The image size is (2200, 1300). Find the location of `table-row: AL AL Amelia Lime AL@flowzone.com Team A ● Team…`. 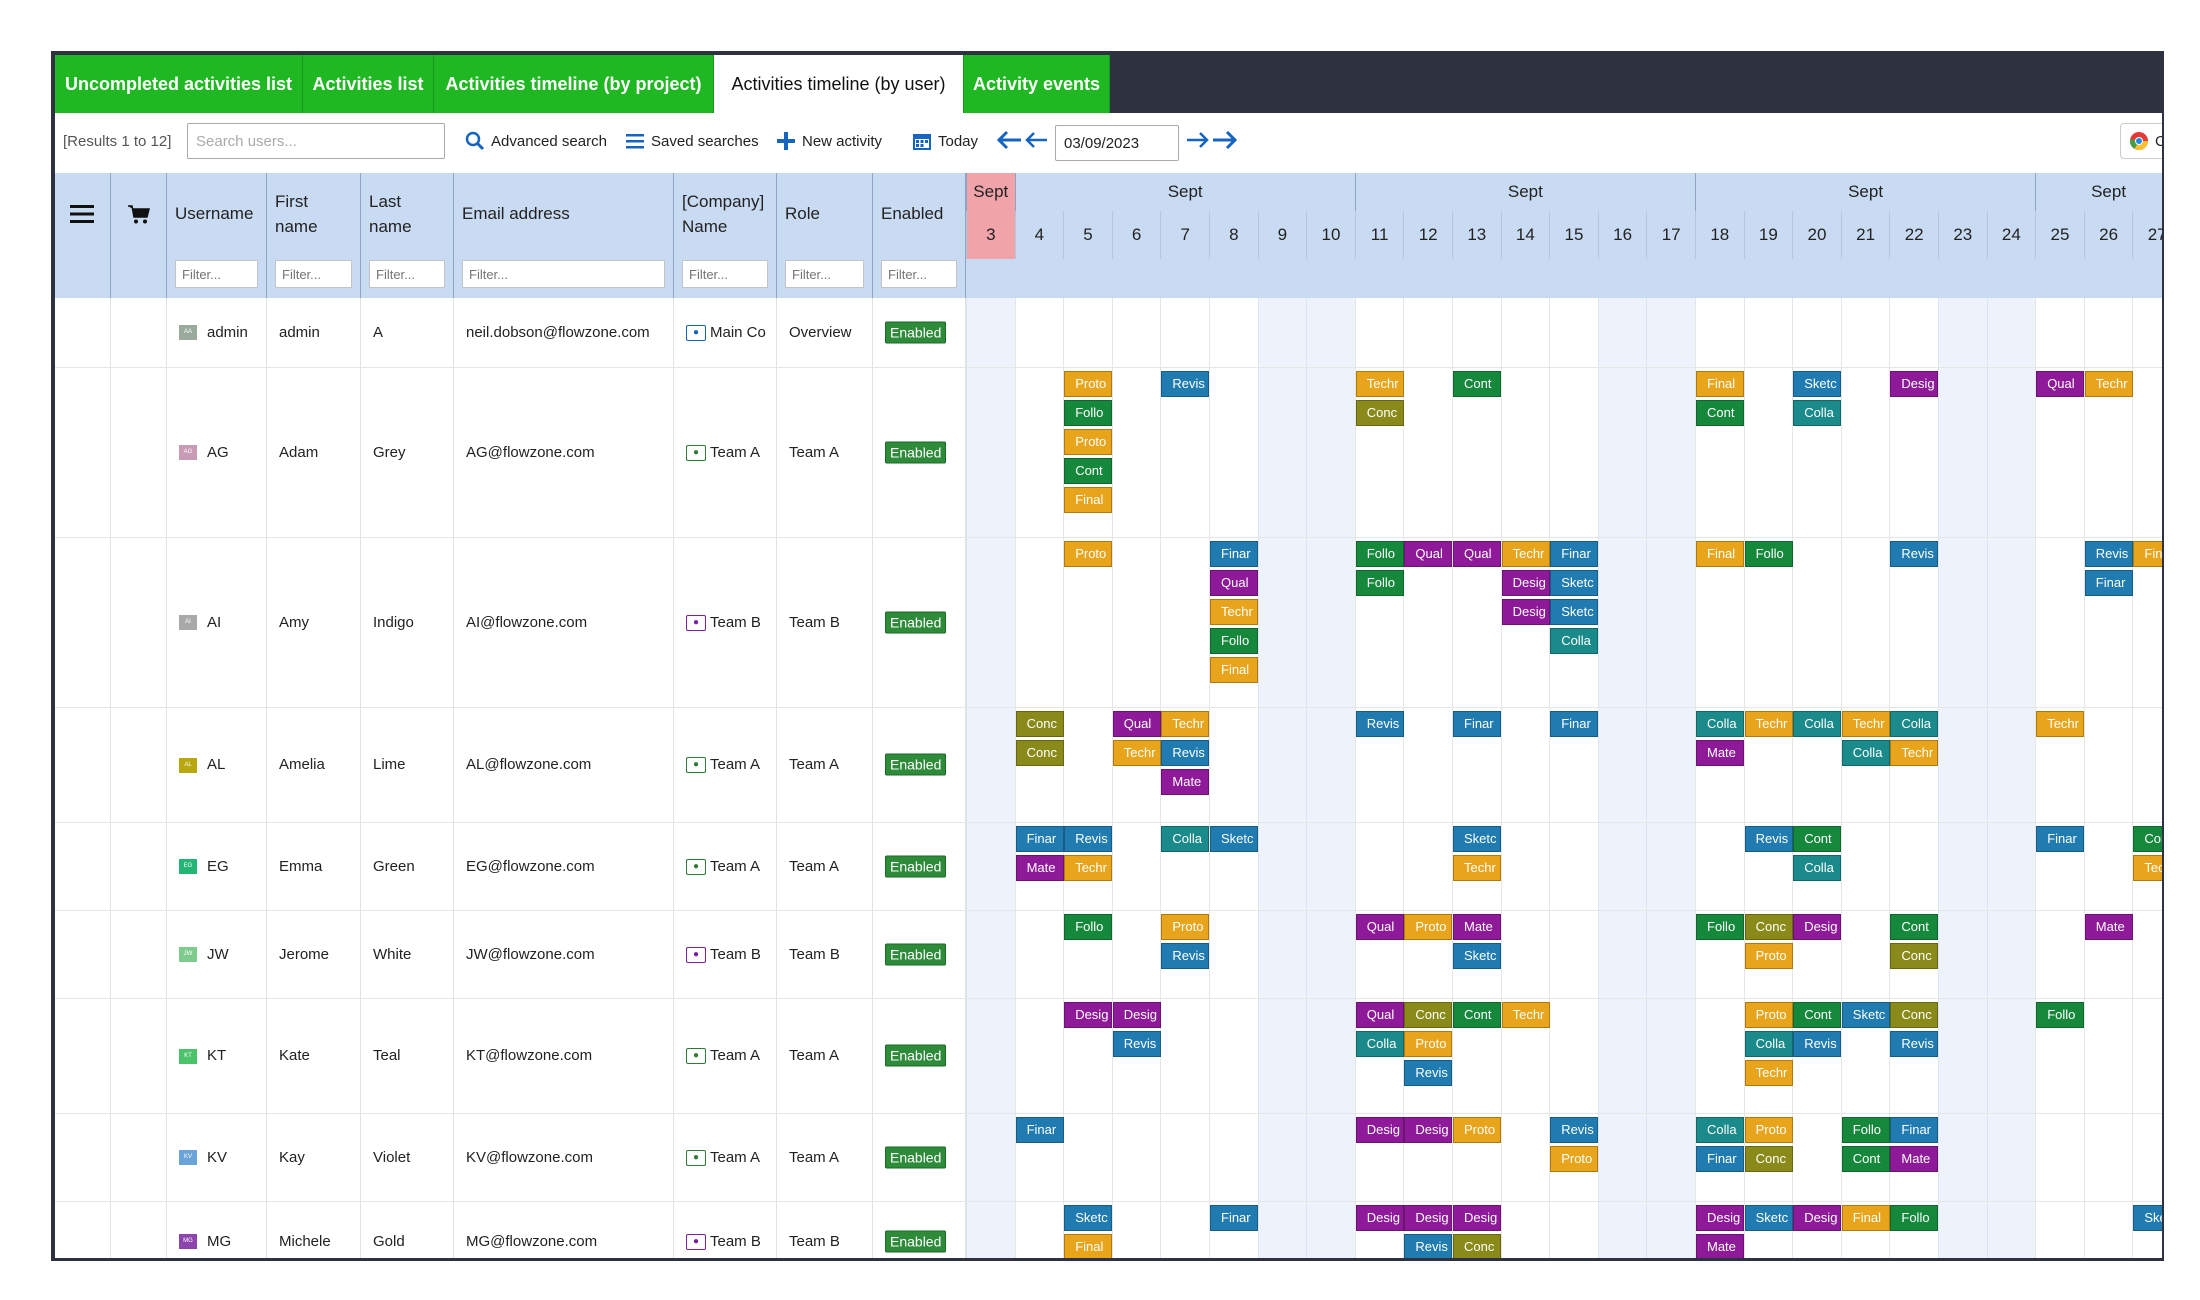

table-row: AL AL Amelia Lime AL@flowzone.com Team A ● Team… is located at coordinates (1108, 765).